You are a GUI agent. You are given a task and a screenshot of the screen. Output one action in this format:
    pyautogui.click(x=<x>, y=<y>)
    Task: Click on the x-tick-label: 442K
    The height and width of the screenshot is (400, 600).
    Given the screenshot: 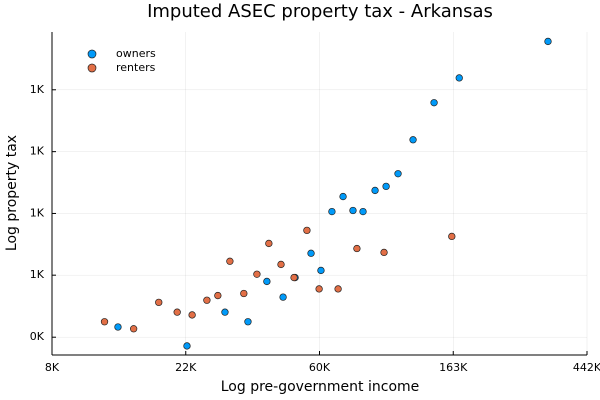 What is the action you would take?
    pyautogui.click(x=586, y=367)
    